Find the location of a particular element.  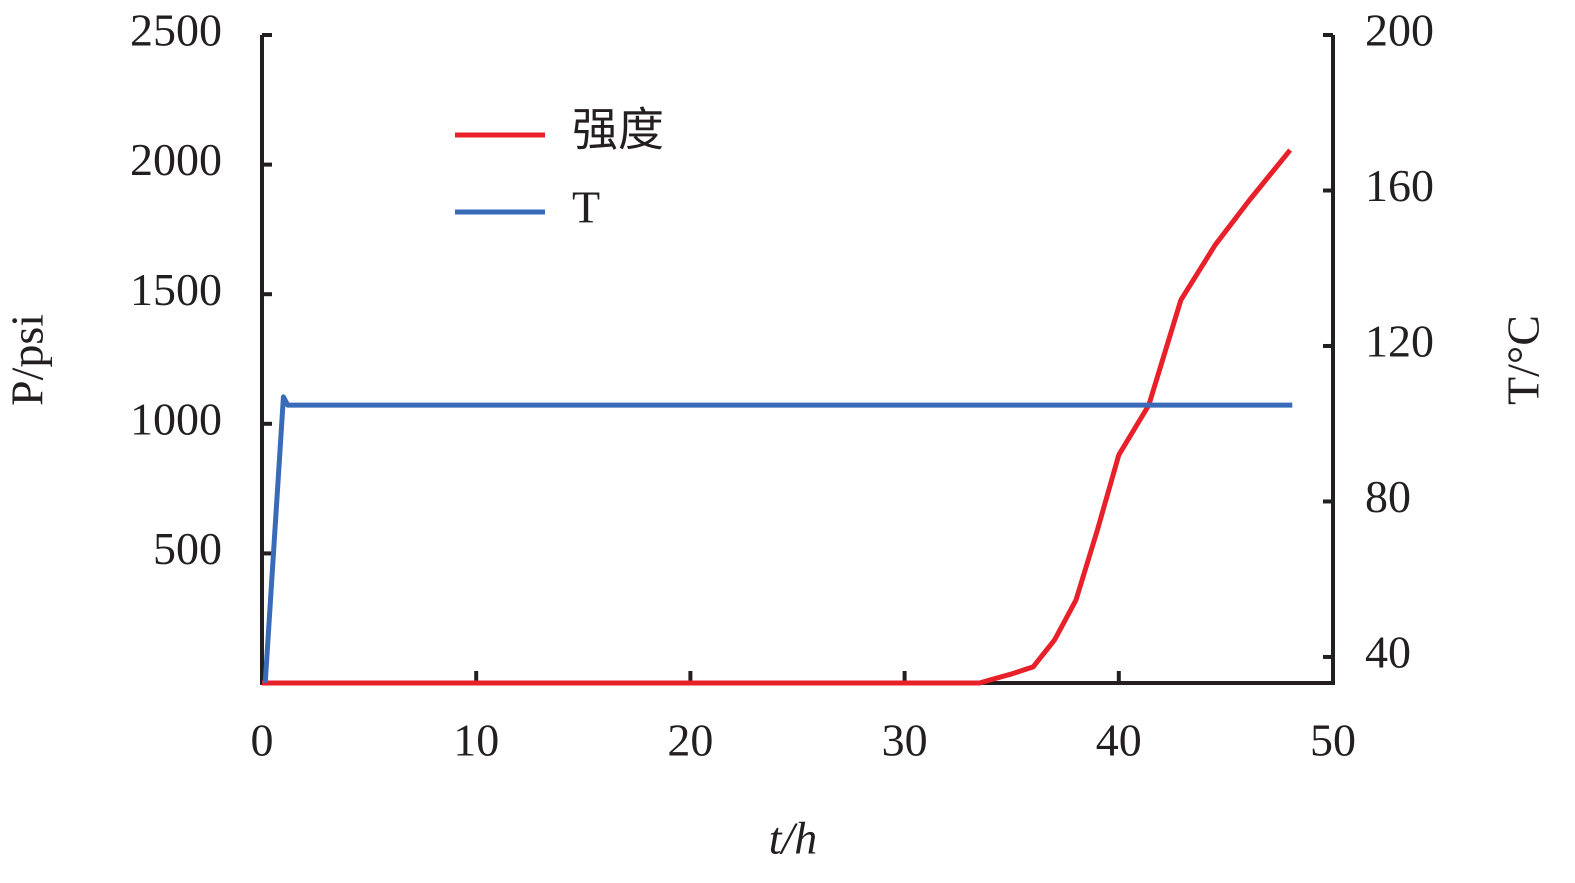

y2-tick-label: 40 is located at coordinates (1388, 652).